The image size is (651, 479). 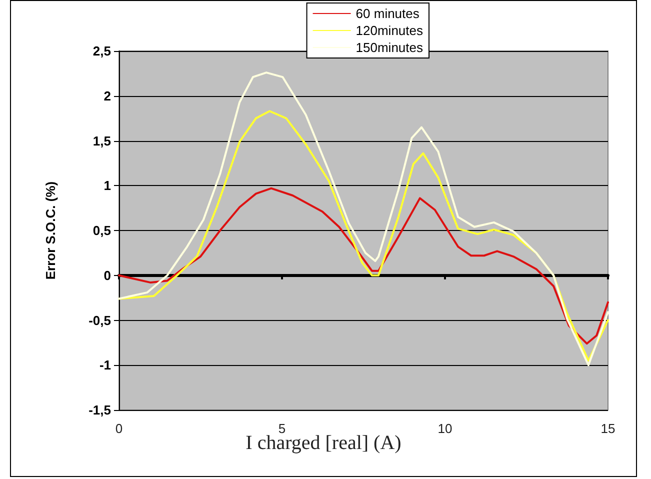 I want to click on y-tick-label: 0,5, so click(x=101, y=230).